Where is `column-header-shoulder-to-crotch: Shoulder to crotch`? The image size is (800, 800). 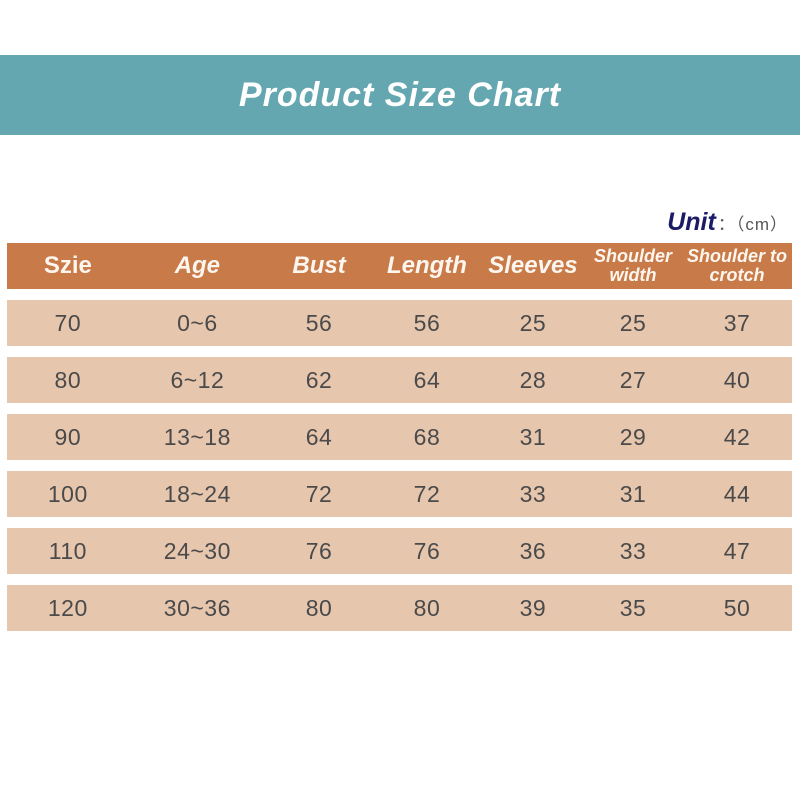 column-header-shoulder-to-crotch: Shoulder to crotch is located at coordinates (737, 265).